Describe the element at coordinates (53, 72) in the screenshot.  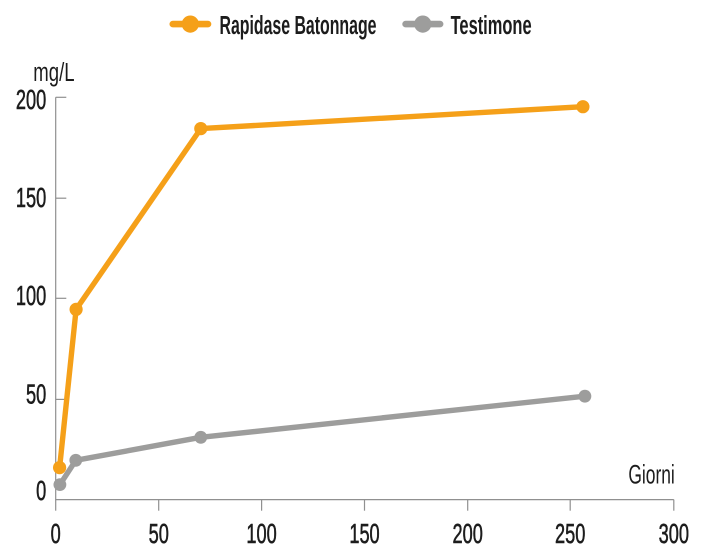
I see `svg-text: mg/L` at that location.